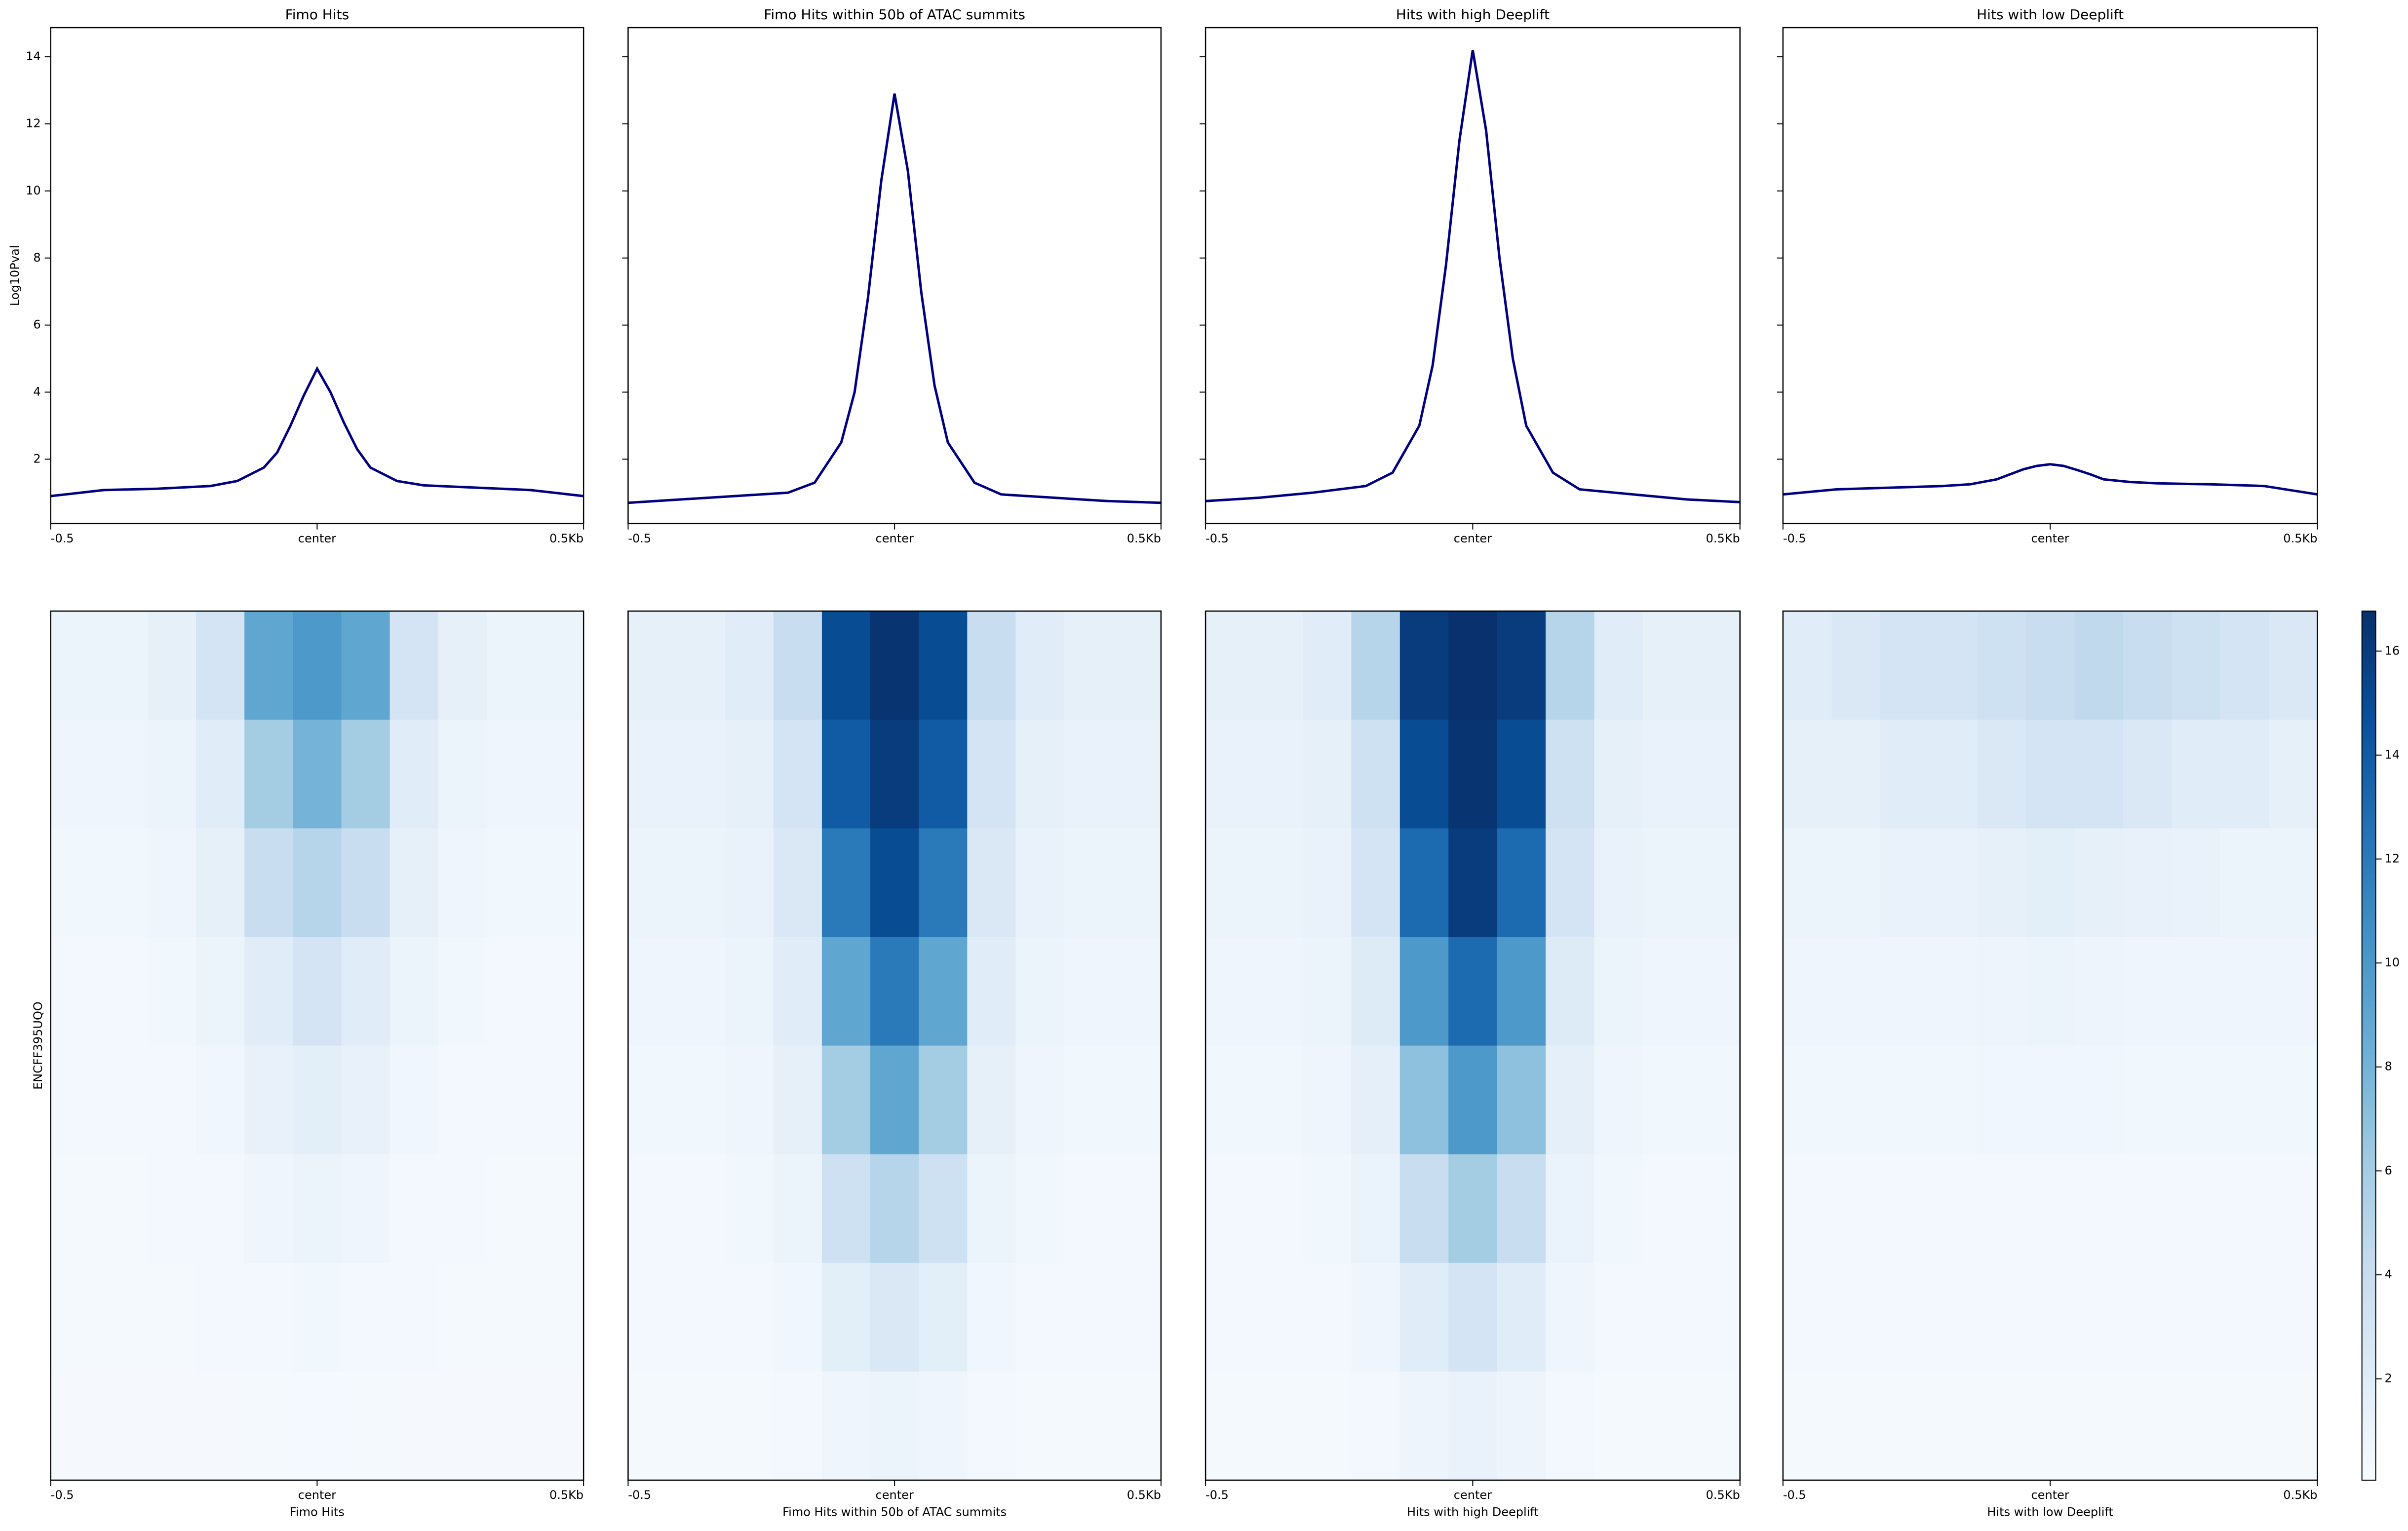  Describe the element at coordinates (317, 1512) in the screenshot. I see `x-axis-label: Fimo Hits` at that location.